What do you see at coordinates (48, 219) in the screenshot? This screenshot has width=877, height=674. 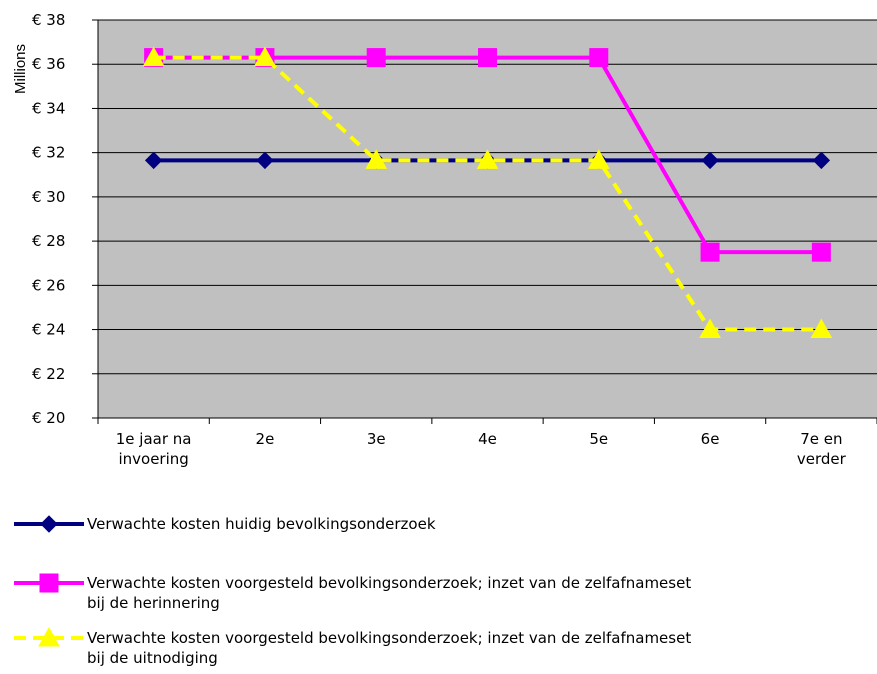 I see `y-tick-labels: € 20 € 22 € 24 € 26 € 28 € 30 € 32 € 34 € 36 € 38` at bounding box center [48, 219].